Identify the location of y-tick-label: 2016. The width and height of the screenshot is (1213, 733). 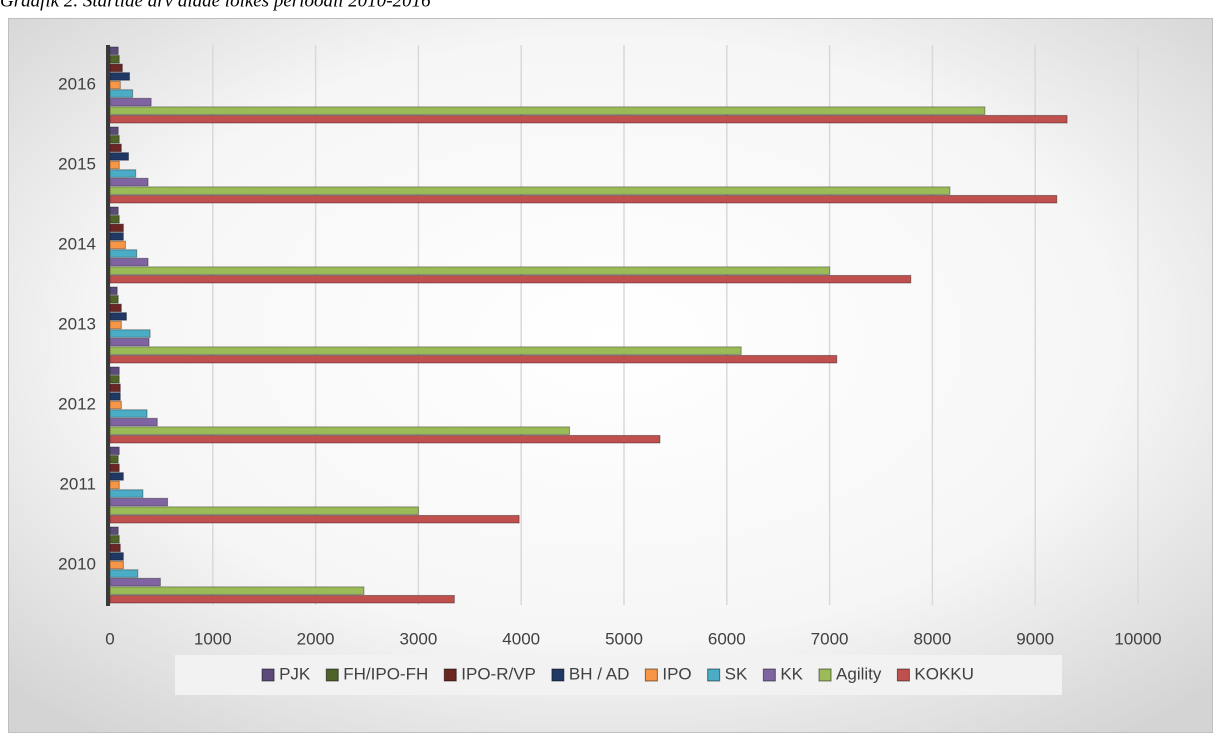
(77, 83).